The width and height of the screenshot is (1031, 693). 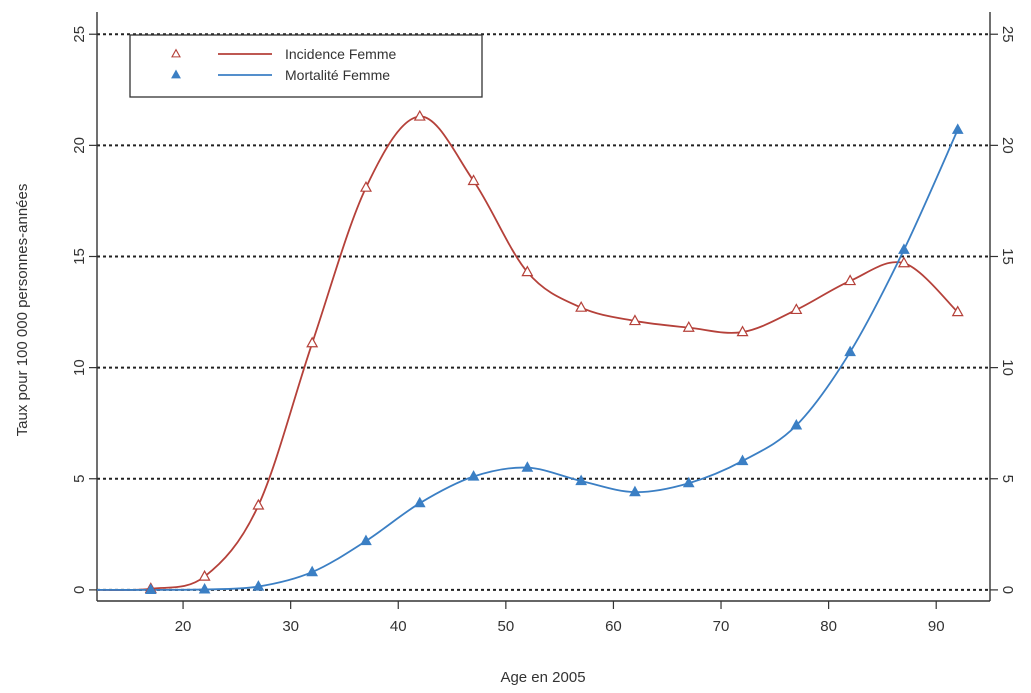 What do you see at coordinates (1007, 256) in the screenshot?
I see `right-tick-label-15: 15` at bounding box center [1007, 256].